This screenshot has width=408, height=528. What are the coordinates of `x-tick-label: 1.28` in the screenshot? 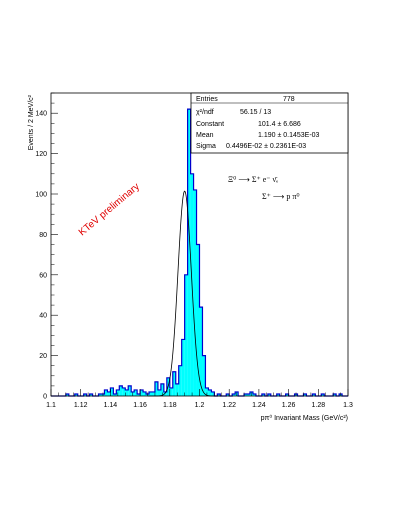 It's located at (318, 405).